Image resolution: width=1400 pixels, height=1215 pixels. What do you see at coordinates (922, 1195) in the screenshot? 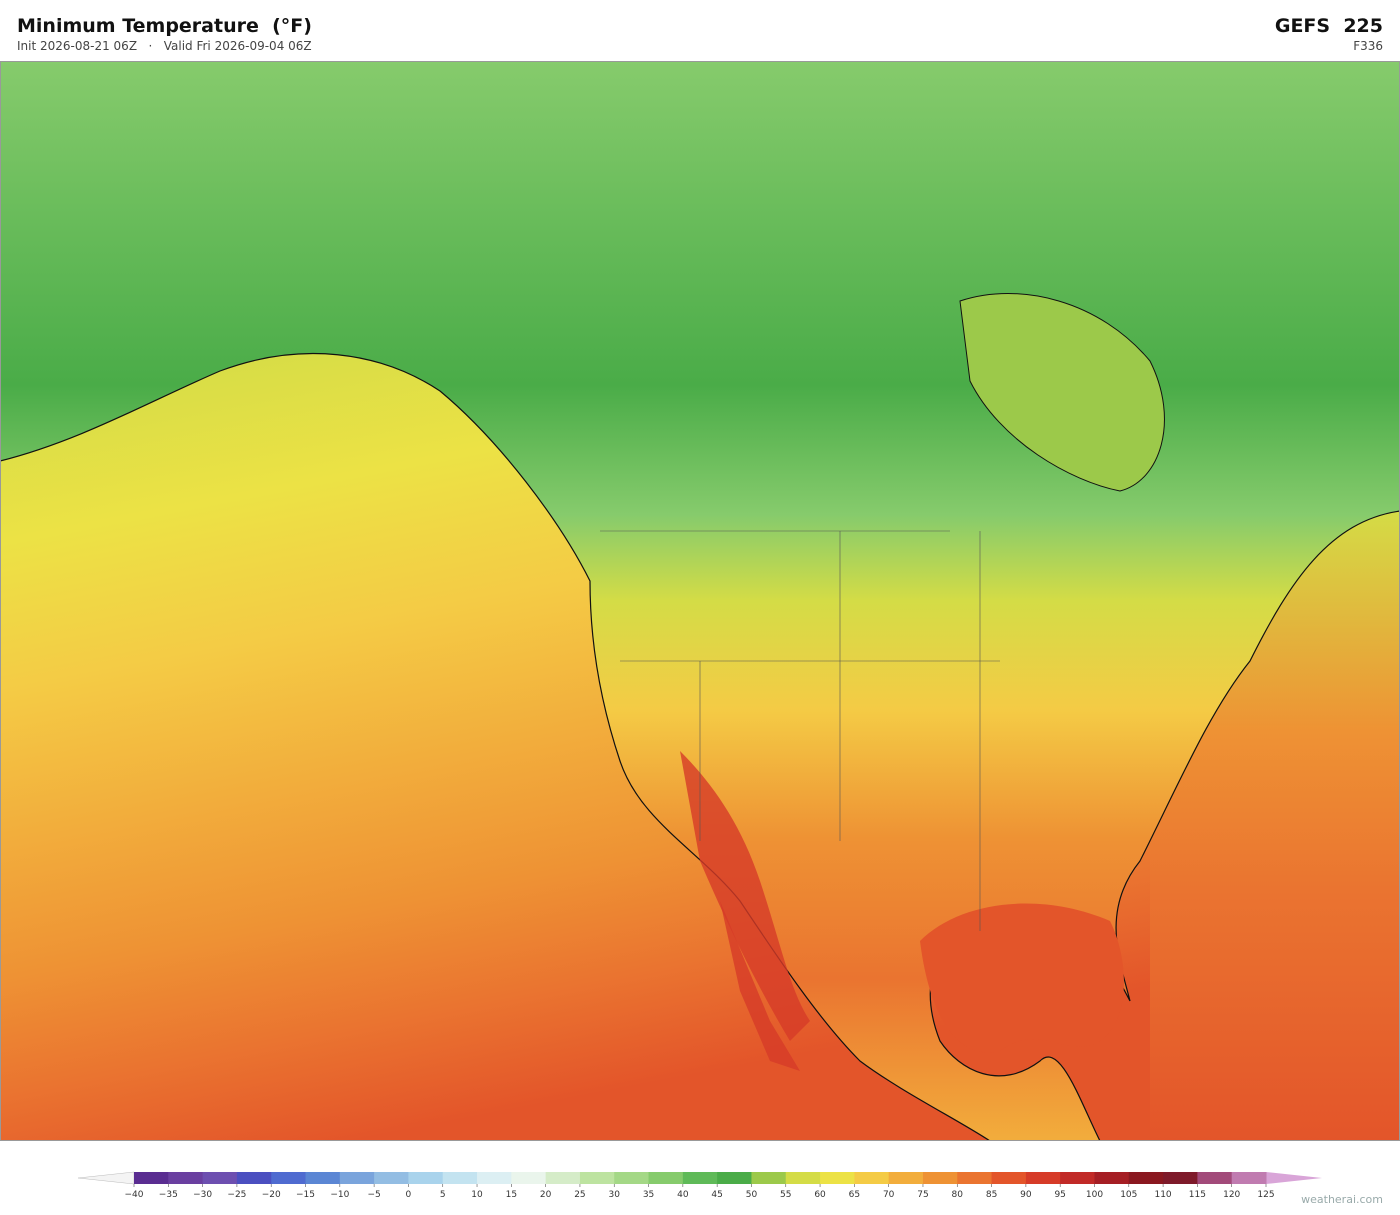
I see `colorbar-tick-label: 75` at bounding box center [922, 1195].